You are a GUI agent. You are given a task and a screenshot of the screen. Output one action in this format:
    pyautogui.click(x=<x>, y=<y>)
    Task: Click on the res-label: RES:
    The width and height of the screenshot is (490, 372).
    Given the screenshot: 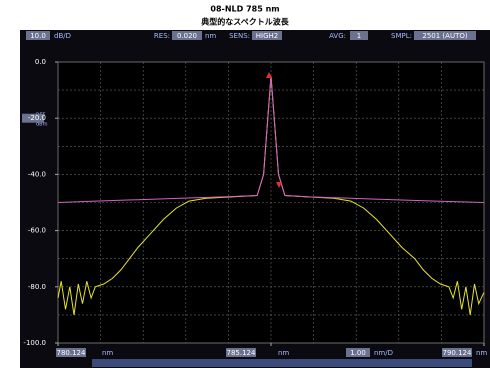 What is the action you would take?
    pyautogui.click(x=162, y=36)
    